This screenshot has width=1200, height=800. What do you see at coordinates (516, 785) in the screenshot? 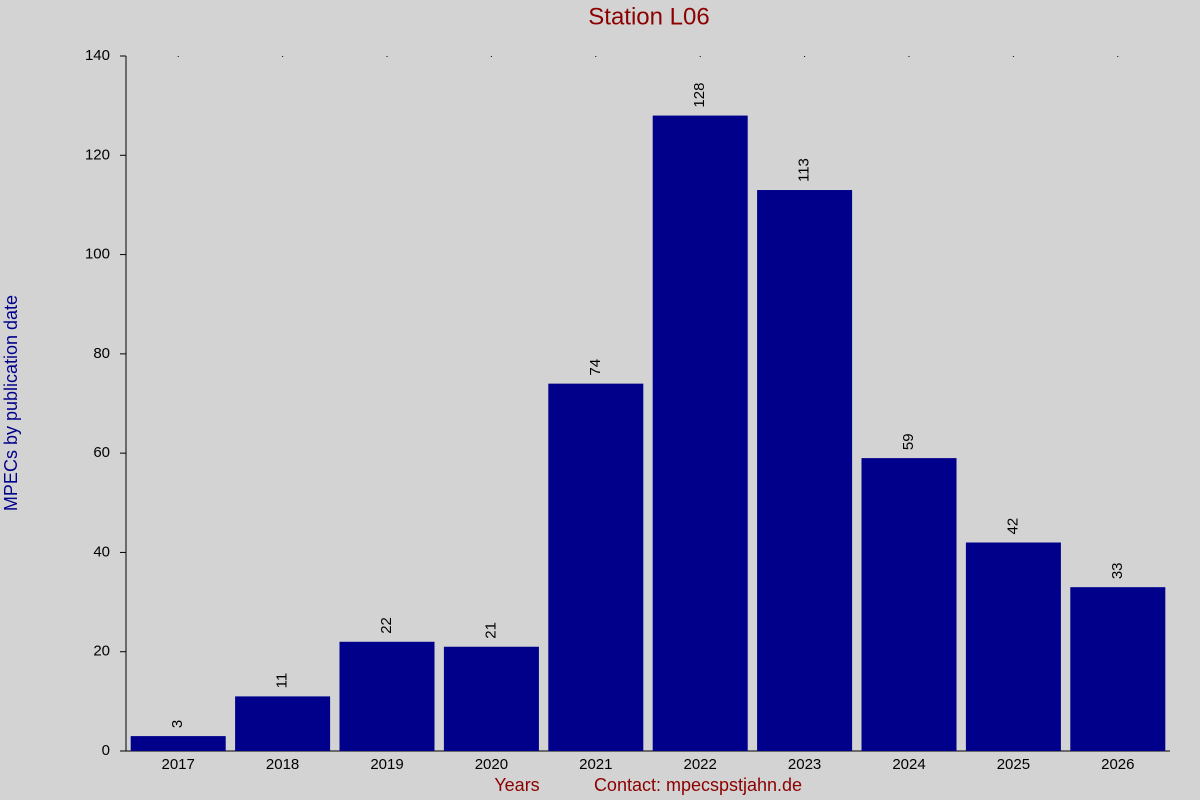
I see `x-axis-title: Years` at bounding box center [516, 785].